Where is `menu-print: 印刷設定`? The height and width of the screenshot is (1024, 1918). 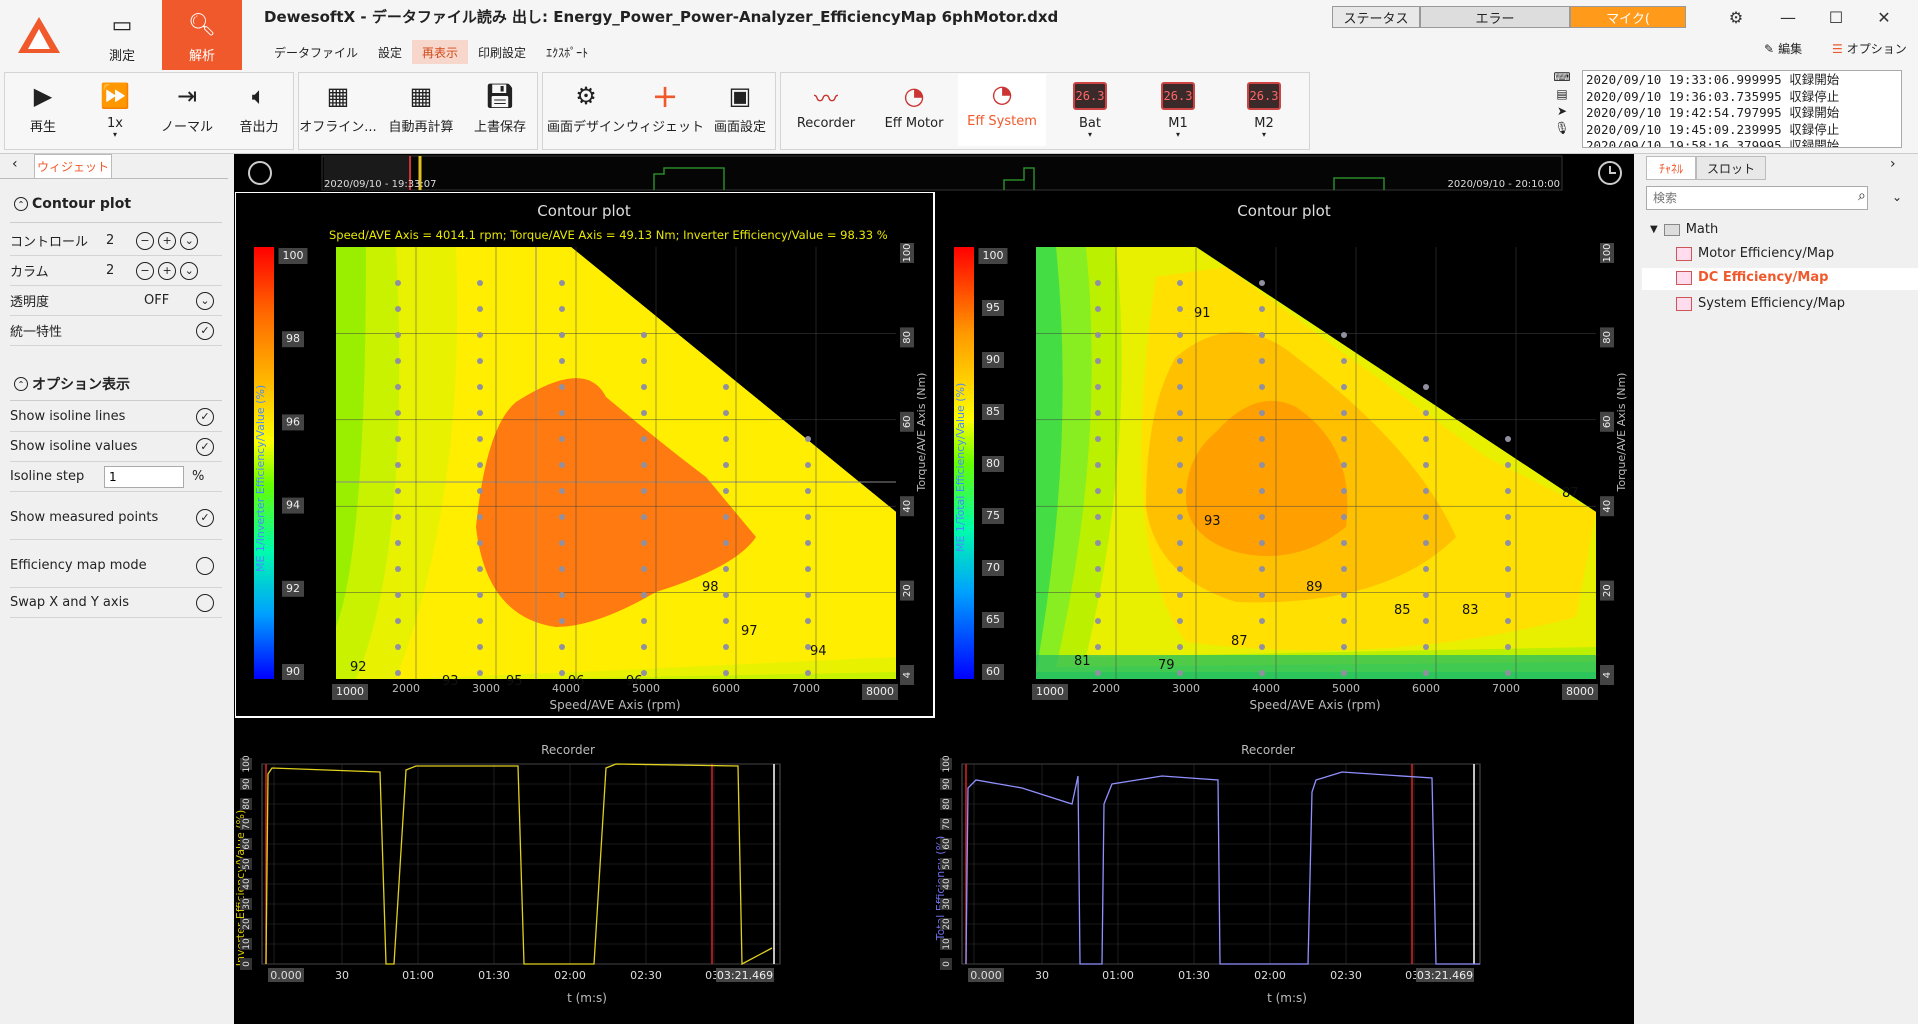
menu-print: 印刷設定 is located at coordinates (502, 53).